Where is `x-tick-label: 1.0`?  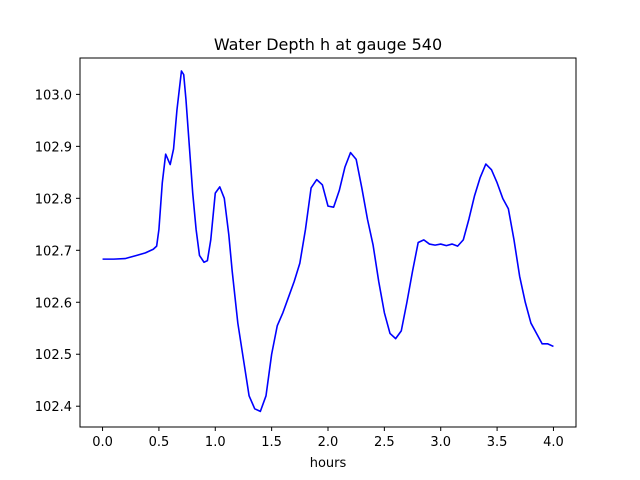 x-tick-label: 1.0 is located at coordinates (215, 442).